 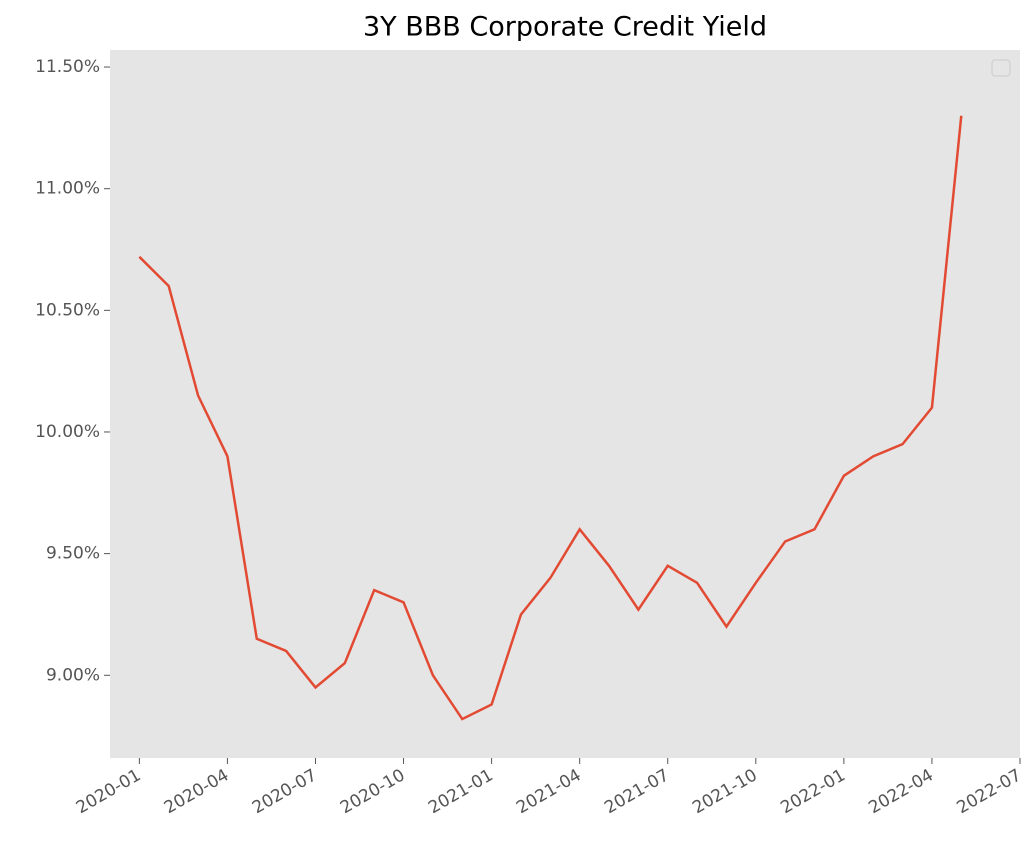 What do you see at coordinates (67, 67) in the screenshot?
I see `y-tick-label: 11.50%` at bounding box center [67, 67].